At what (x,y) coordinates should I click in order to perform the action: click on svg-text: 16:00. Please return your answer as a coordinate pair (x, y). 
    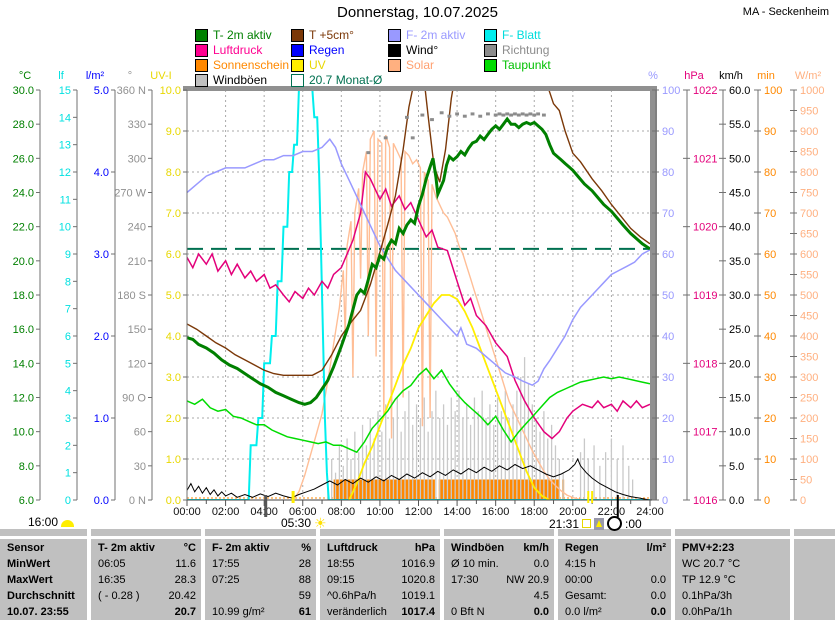
    Looking at the image, I should click on (496, 512).